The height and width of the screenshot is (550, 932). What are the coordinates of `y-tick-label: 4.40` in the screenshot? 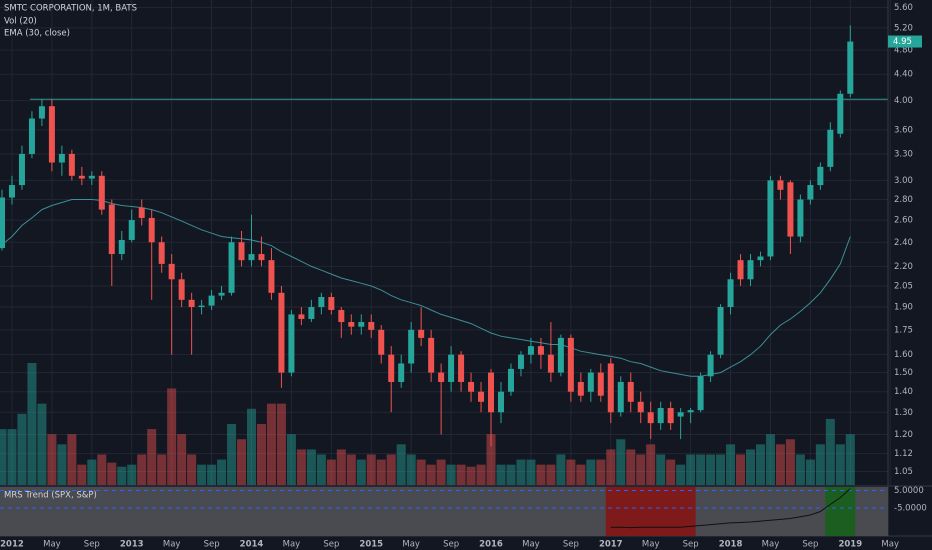 It's located at (903, 75).